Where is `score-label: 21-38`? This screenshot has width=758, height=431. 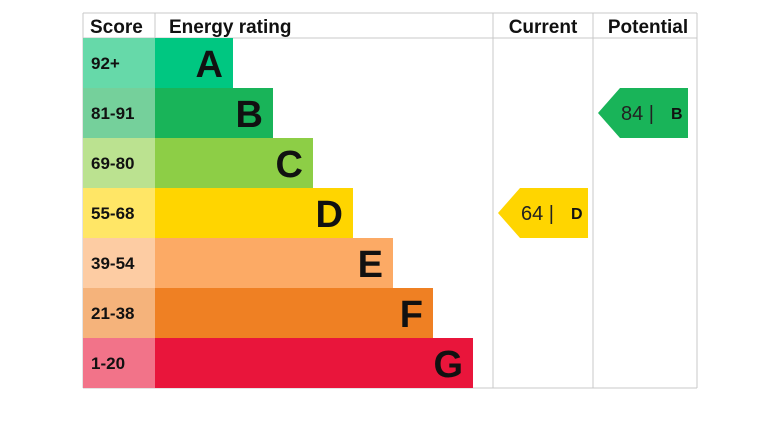 score-label: 21-38 is located at coordinates (112, 313).